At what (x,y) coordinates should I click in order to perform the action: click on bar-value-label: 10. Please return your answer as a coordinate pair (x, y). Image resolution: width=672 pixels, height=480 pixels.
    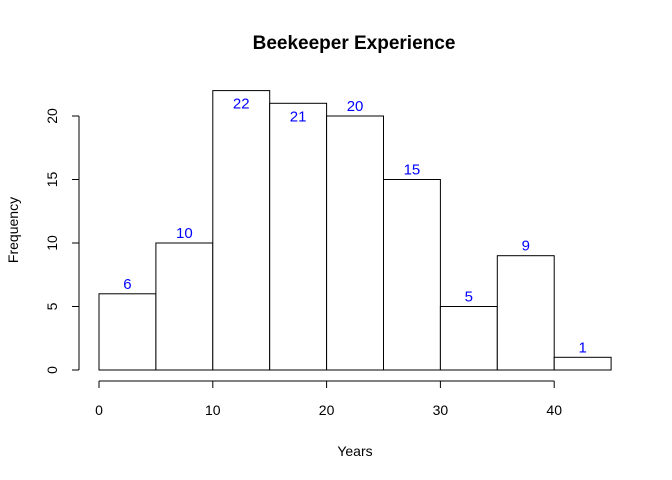
    Looking at the image, I should click on (184, 233).